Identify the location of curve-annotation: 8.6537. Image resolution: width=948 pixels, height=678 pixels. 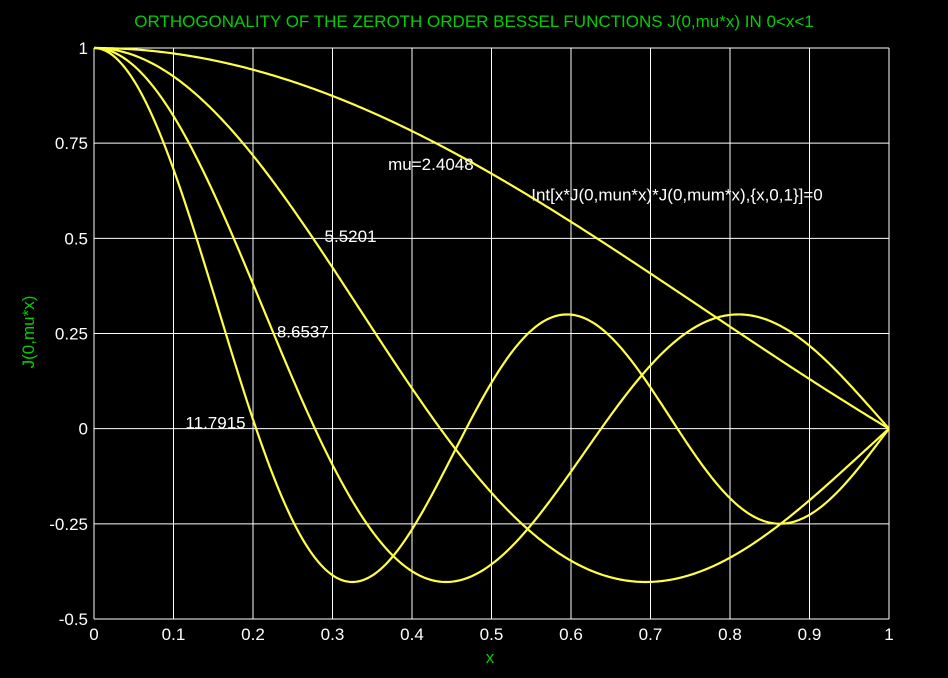
(303, 331).